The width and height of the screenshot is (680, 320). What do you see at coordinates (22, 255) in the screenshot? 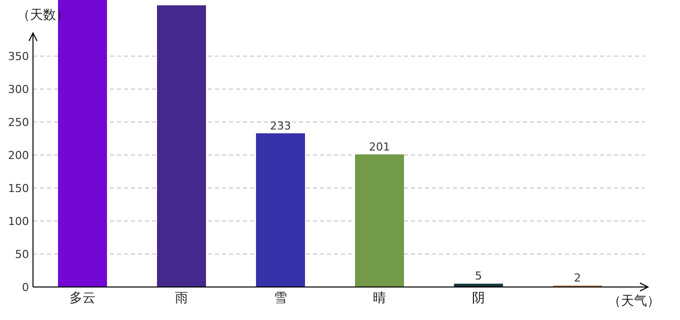
I see `y-tick-label: 50` at bounding box center [22, 255].